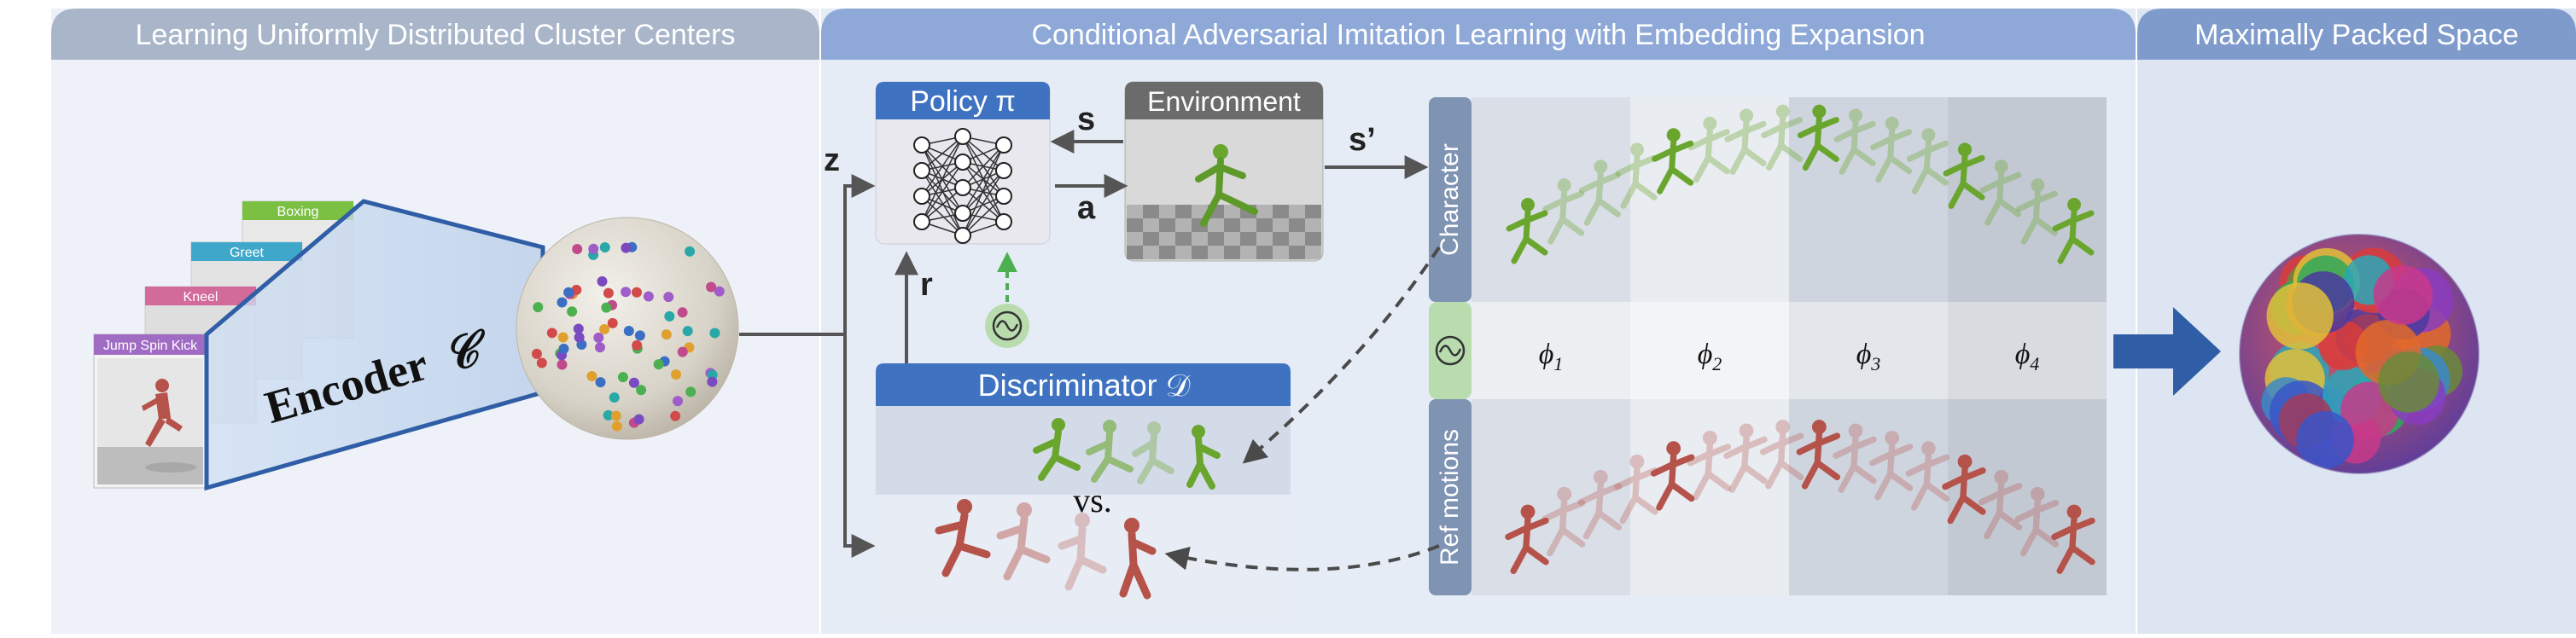  What do you see at coordinates (298, 212) in the screenshot?
I see `motion-card-label: Boxing` at bounding box center [298, 212].